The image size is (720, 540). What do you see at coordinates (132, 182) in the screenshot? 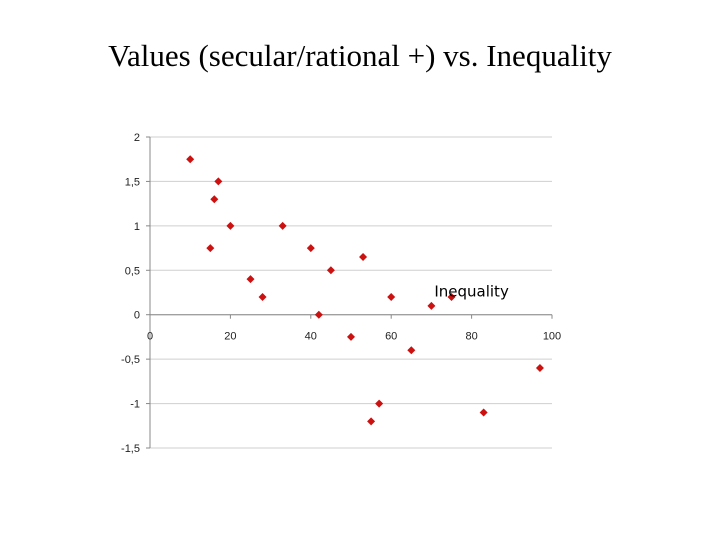
I see `y-tick-label-1: 1,5` at bounding box center [132, 182].